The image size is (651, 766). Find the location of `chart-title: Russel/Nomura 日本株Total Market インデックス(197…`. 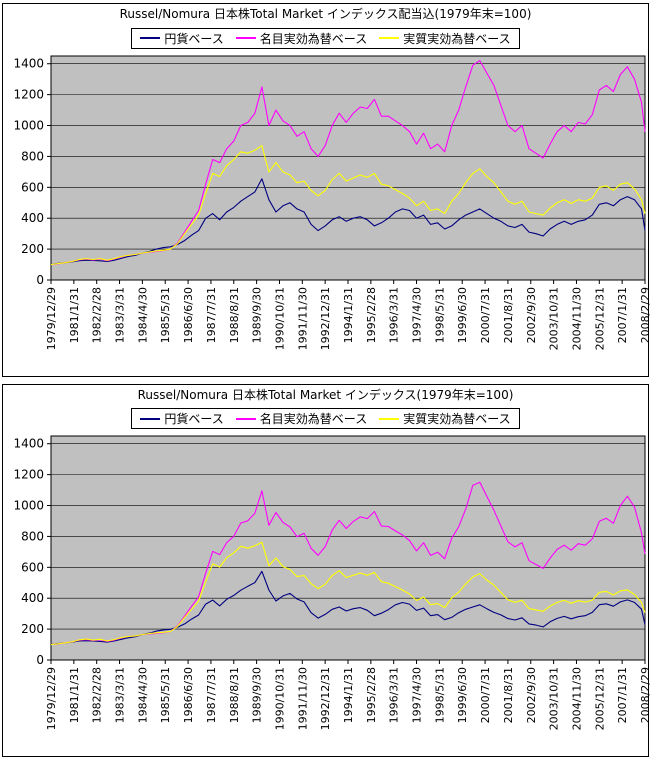

chart-title: Russel/Nomura 日本株Total Market インデックス(197… is located at coordinates (325, 394).